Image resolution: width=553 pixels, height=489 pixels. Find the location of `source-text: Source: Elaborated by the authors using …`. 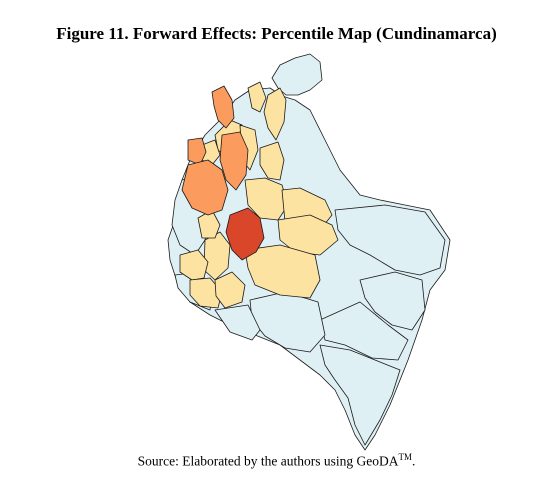

source-text: Source: Elaborated by the authors using … is located at coordinates (268, 461).